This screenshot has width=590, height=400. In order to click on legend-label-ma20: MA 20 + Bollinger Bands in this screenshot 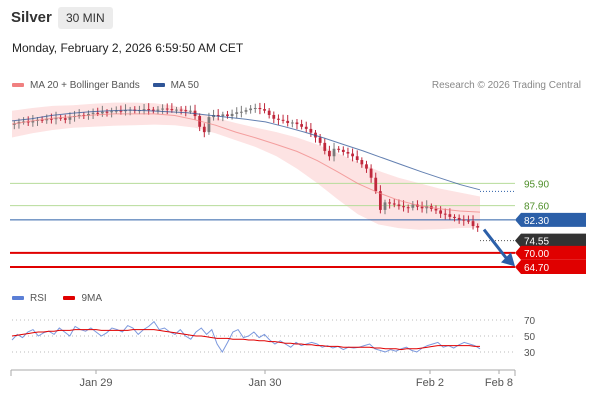, I will do `click(85, 85)`.